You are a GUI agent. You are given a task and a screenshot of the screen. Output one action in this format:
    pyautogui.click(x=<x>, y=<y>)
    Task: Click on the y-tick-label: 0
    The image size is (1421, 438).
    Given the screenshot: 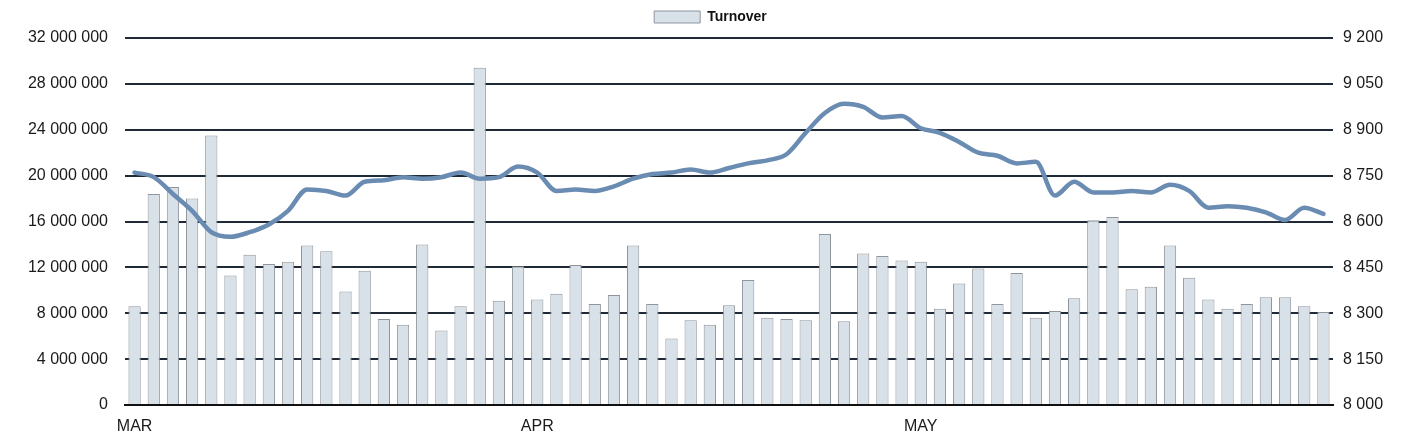 What is the action you would take?
    pyautogui.click(x=104, y=404)
    